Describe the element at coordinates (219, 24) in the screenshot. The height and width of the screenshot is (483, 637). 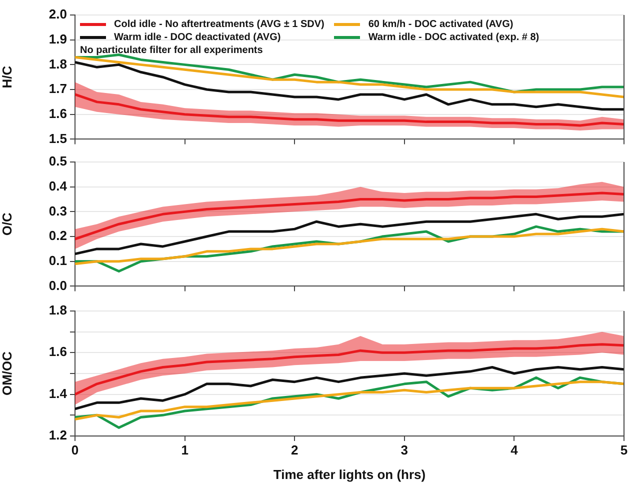
I see `legend-label: Cold idle - No aftertreatments (AVG ± 1 SDV)` at that location.